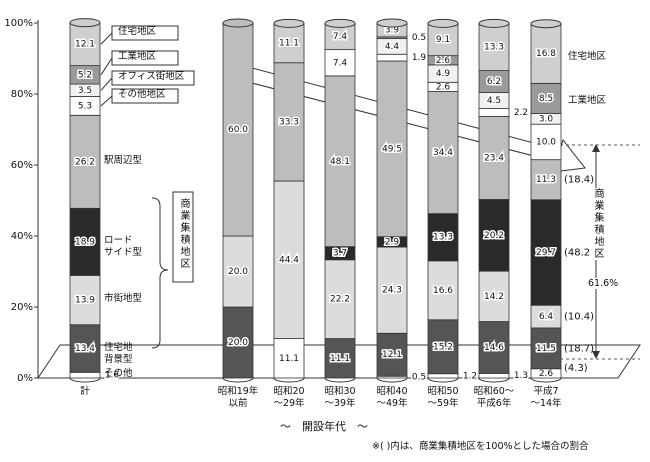  Describe the element at coordinates (85, 242) in the screenshot. I see `value-label: 18.9` at that location.